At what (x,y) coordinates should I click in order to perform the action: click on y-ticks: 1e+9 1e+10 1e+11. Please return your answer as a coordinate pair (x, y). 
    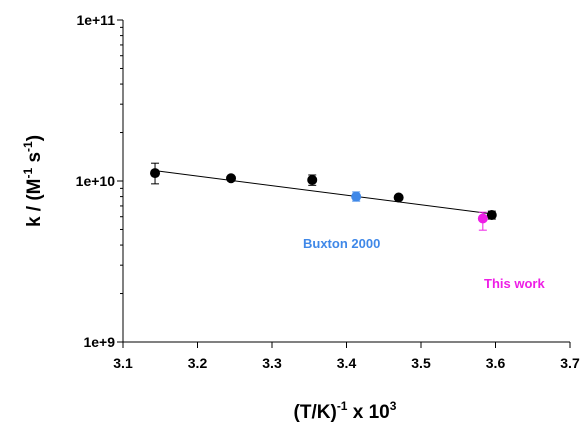
    Looking at the image, I should click on (99, 181).